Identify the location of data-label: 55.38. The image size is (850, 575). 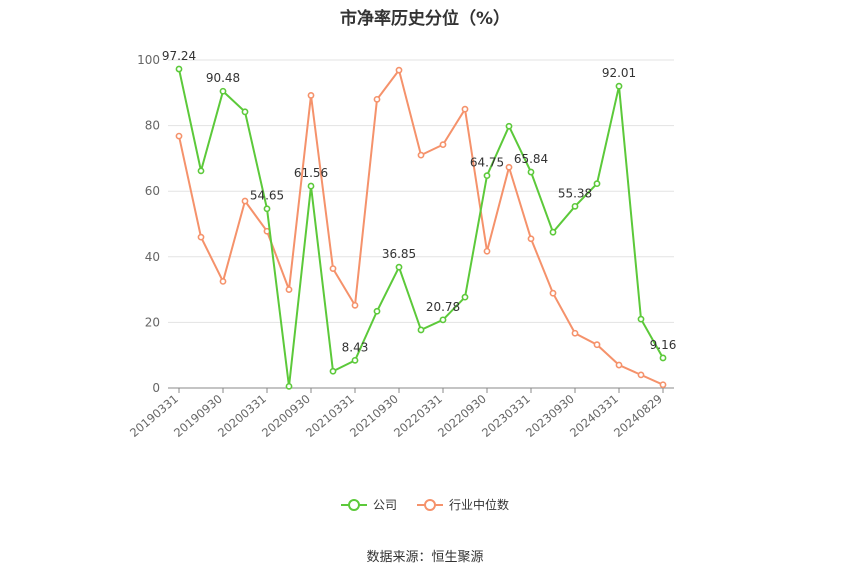
(575, 193).